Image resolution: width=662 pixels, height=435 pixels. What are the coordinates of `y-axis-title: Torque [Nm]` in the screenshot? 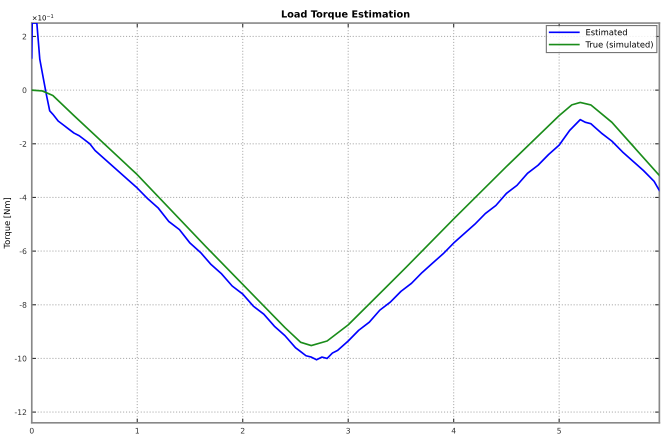 It's located at (8, 223).